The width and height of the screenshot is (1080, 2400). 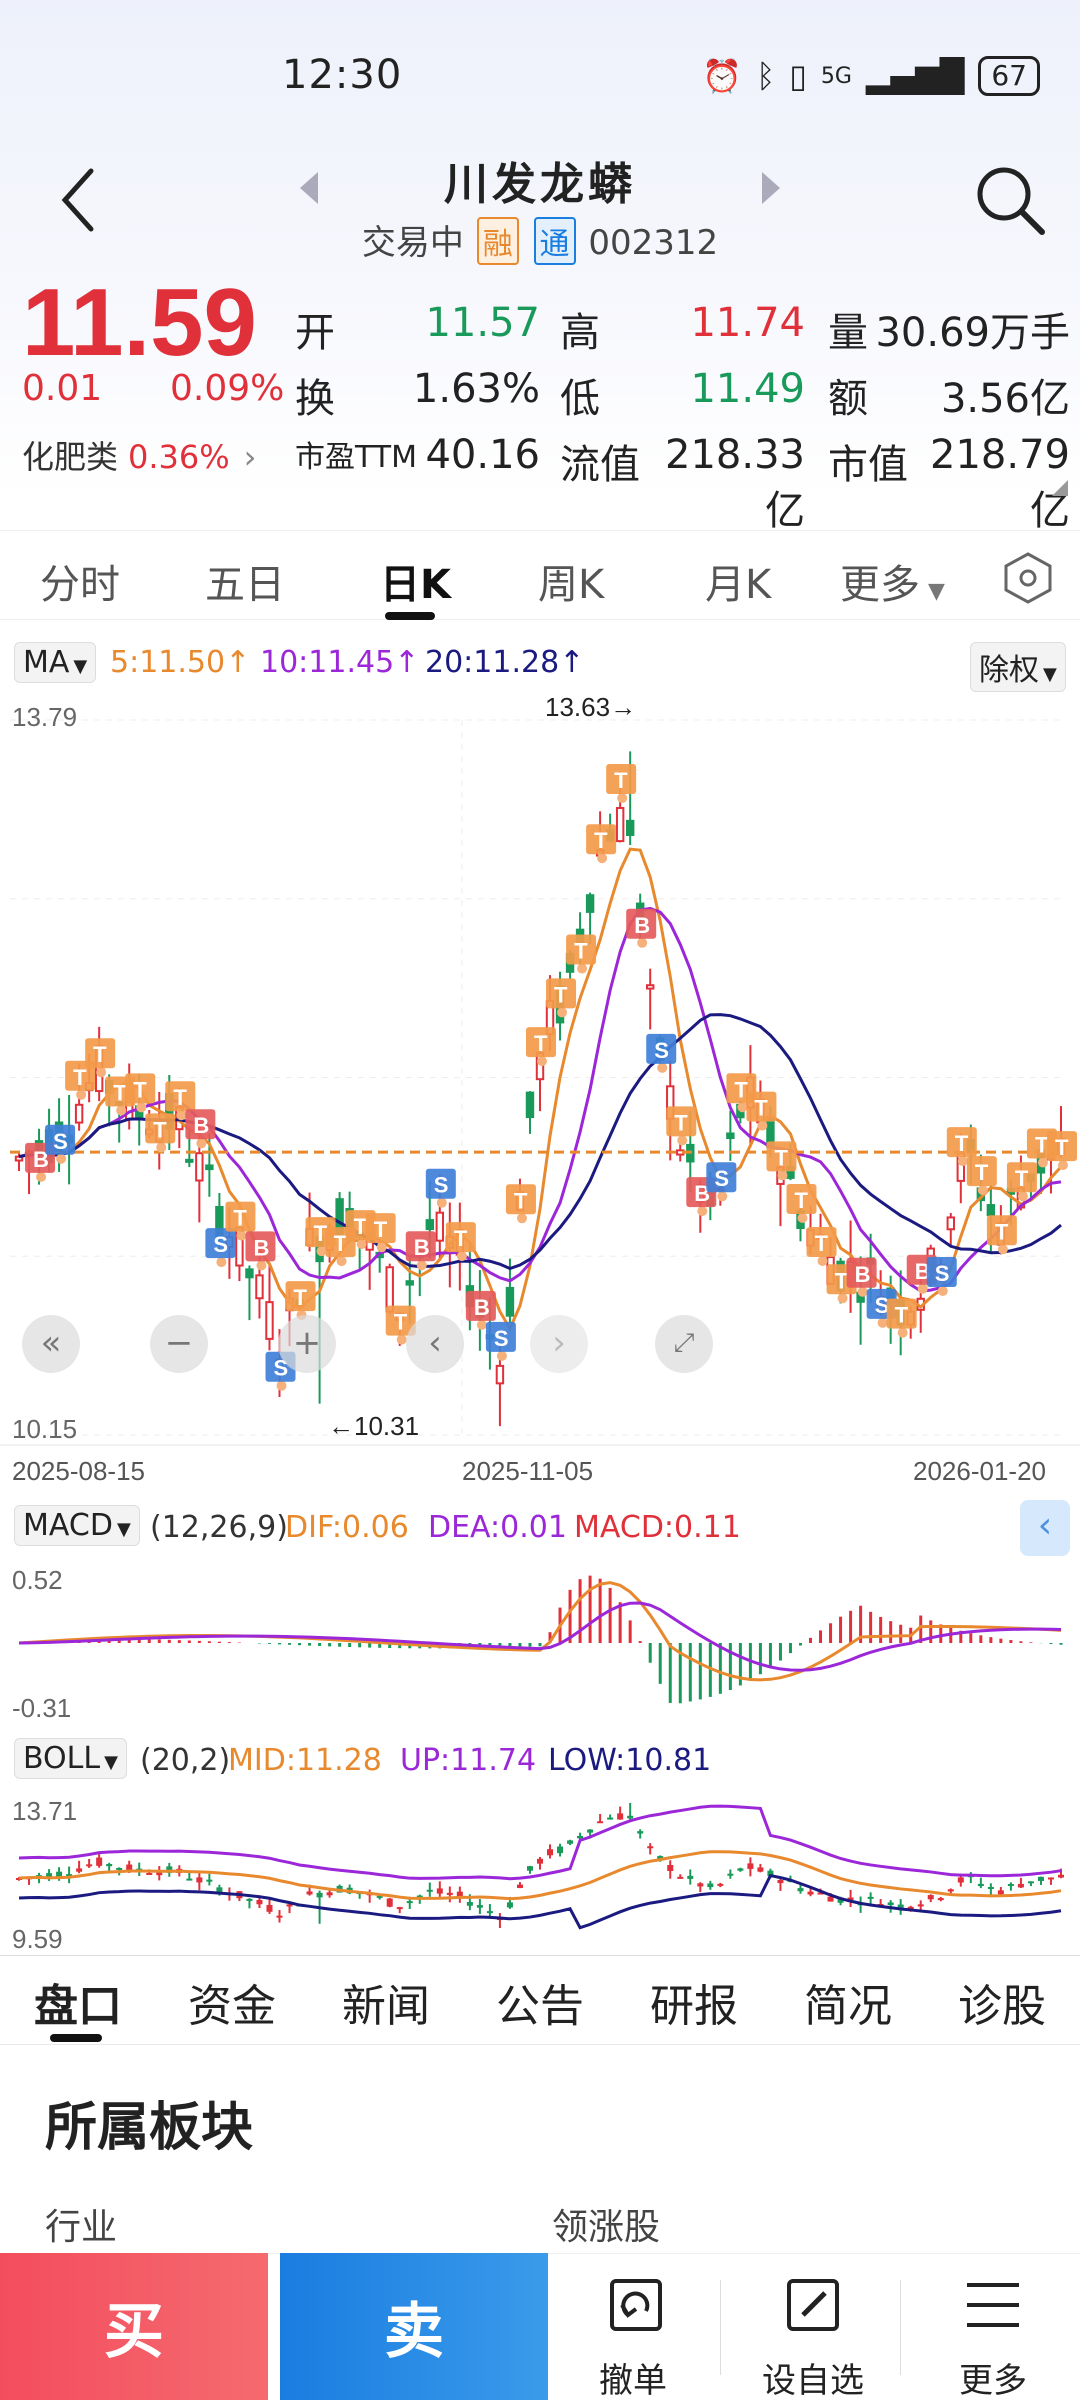 What do you see at coordinates (540, 240) in the screenshot?
I see `stock-subline: 交易中 融 通 002312` at bounding box center [540, 240].